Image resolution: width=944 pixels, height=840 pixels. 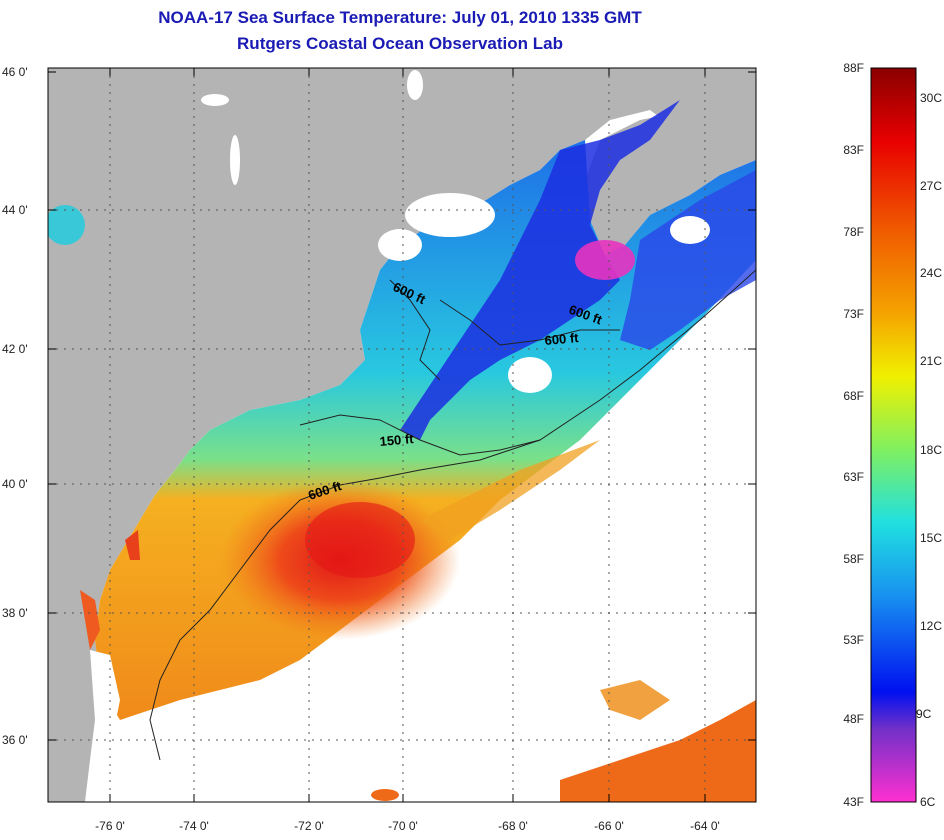 What do you see at coordinates (105, 720) in the screenshot?
I see `chesapeake-white` at bounding box center [105, 720].